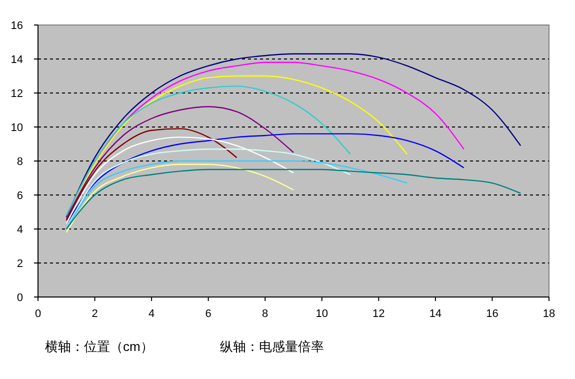 The height and width of the screenshot is (379, 575). What do you see at coordinates (322, 314) in the screenshot?
I see `x-tick-label: 10` at bounding box center [322, 314].